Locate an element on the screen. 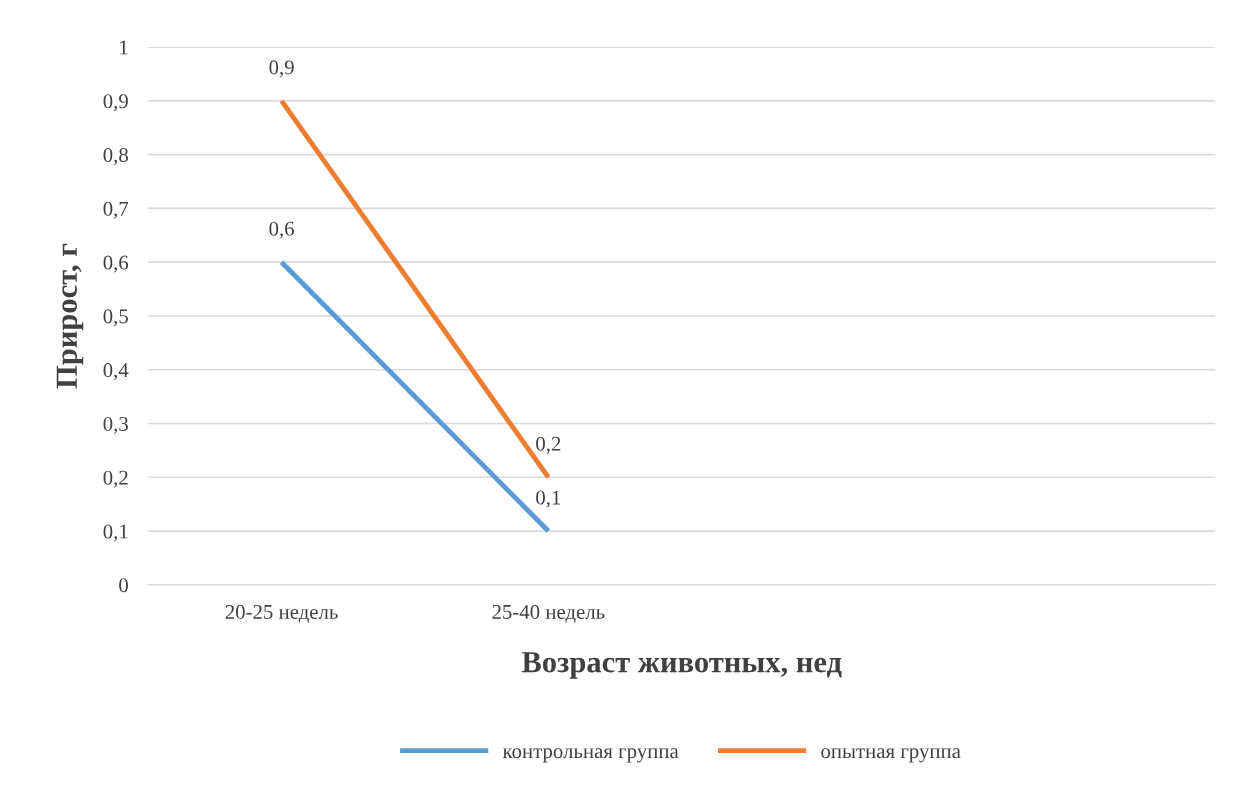  x-tick-label: 20-25 недель is located at coordinates (281, 613).